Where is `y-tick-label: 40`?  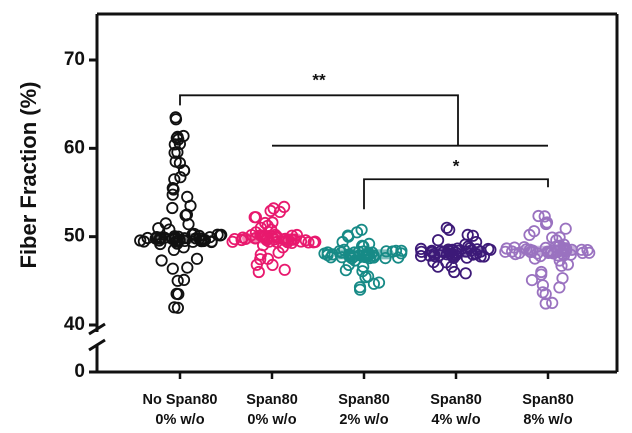 y-tick-label: 40 is located at coordinates (74, 324).